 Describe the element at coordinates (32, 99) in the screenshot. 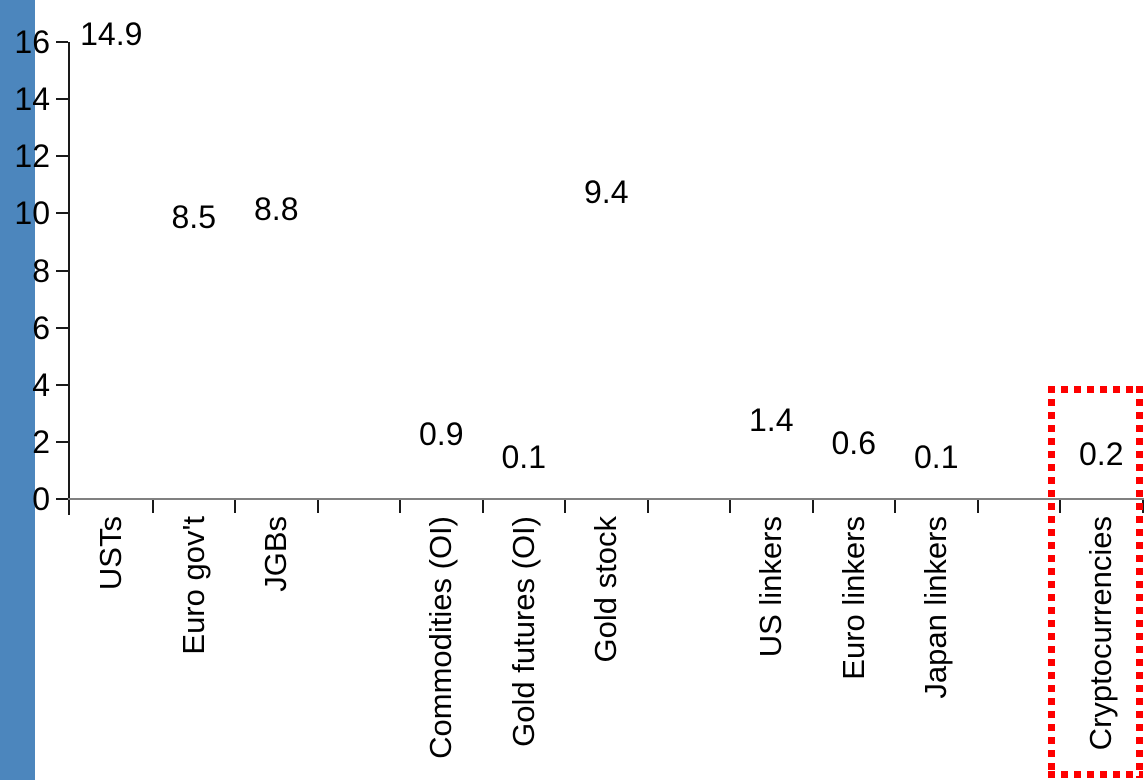

I see `y-axis-tick-label: 14` at that location.